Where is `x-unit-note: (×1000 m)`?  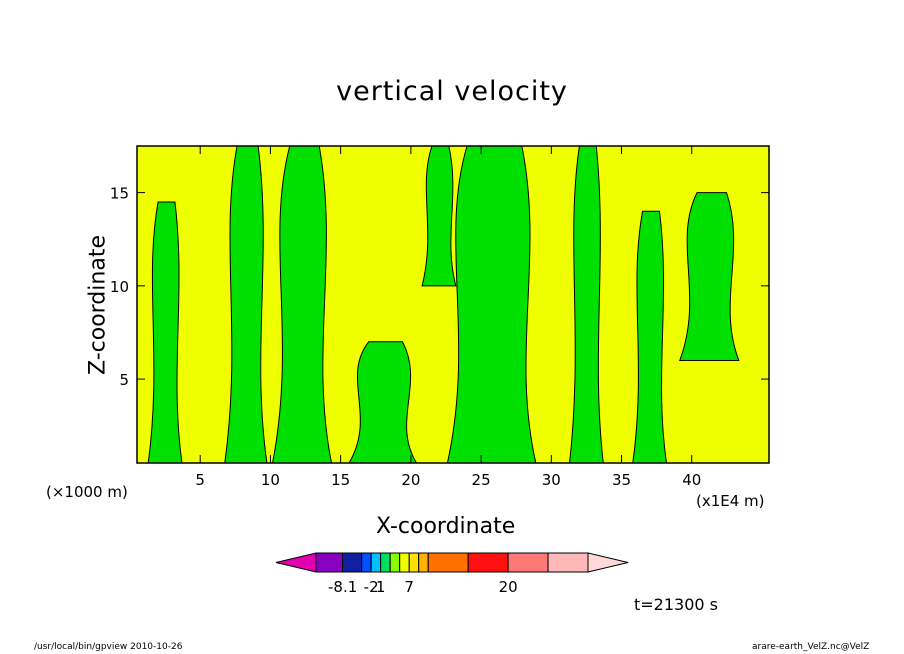 x-unit-note: (×1000 m) is located at coordinates (87, 492).